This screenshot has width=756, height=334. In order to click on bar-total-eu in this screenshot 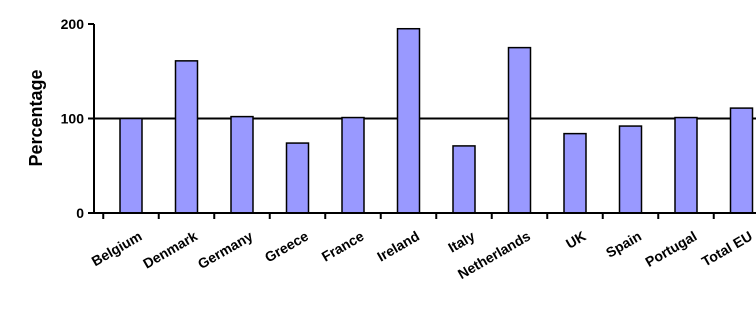, I will do `click(741, 160)`.